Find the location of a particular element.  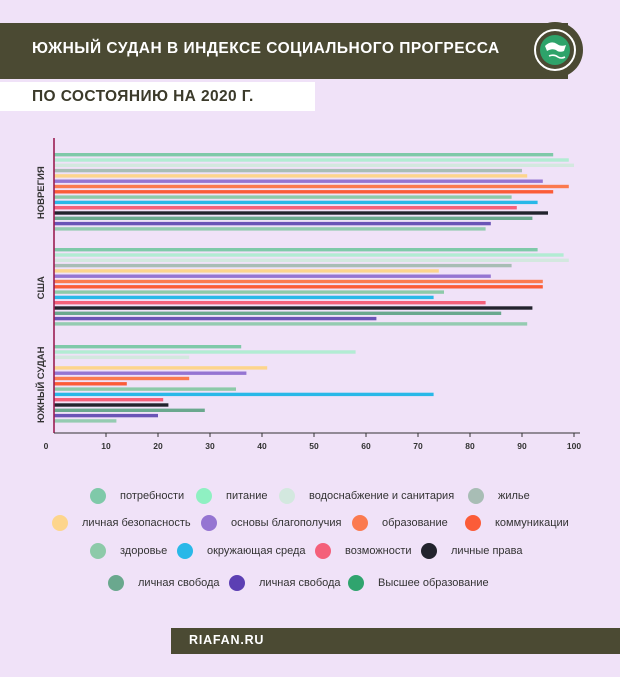

globe-emblem-icon is located at coordinates (555, 50).